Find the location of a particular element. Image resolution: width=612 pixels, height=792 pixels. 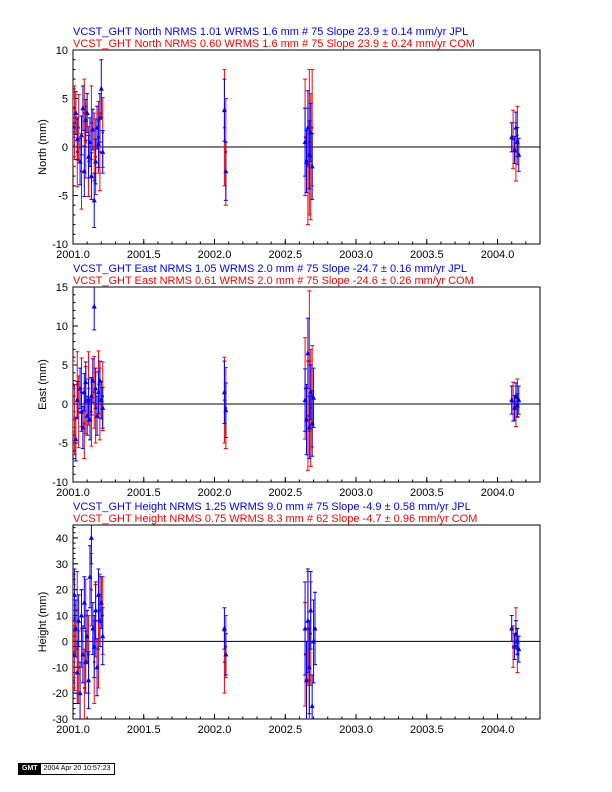

plot-timestamp: 2004 Apr 20 10:57:23 is located at coordinates (77, 768).